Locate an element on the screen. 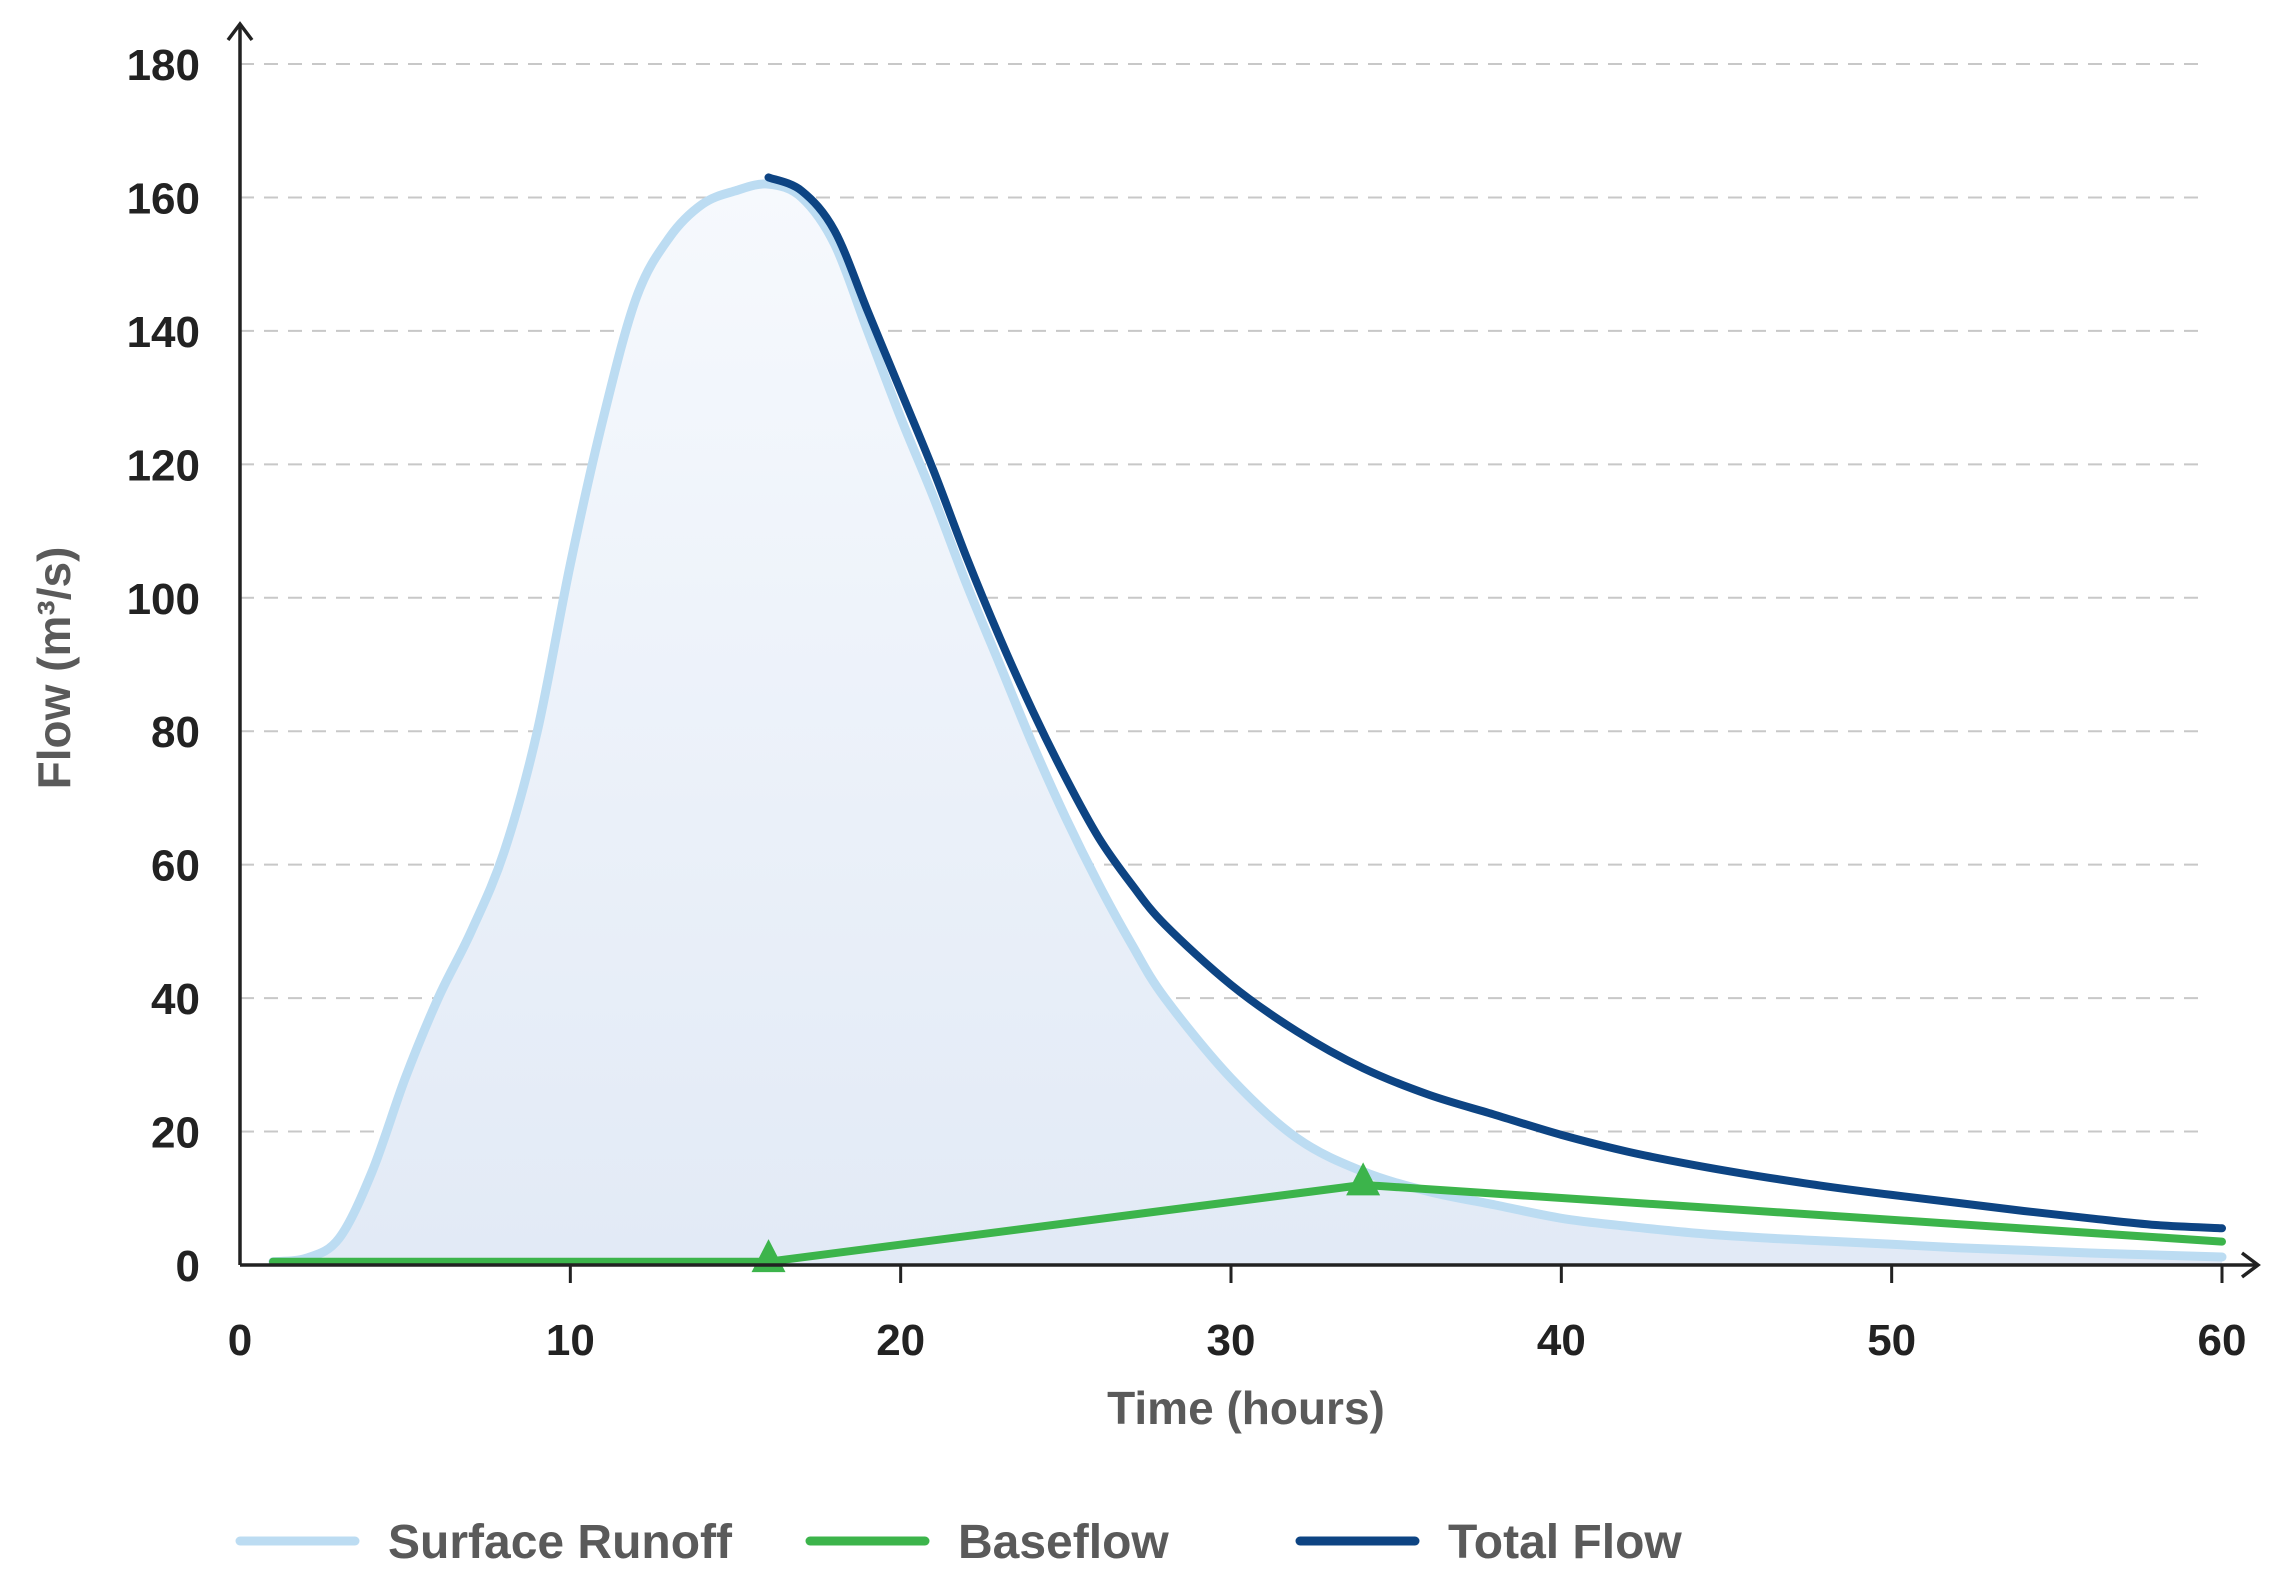  x-tick-label-20: 20 is located at coordinates (900, 1340).